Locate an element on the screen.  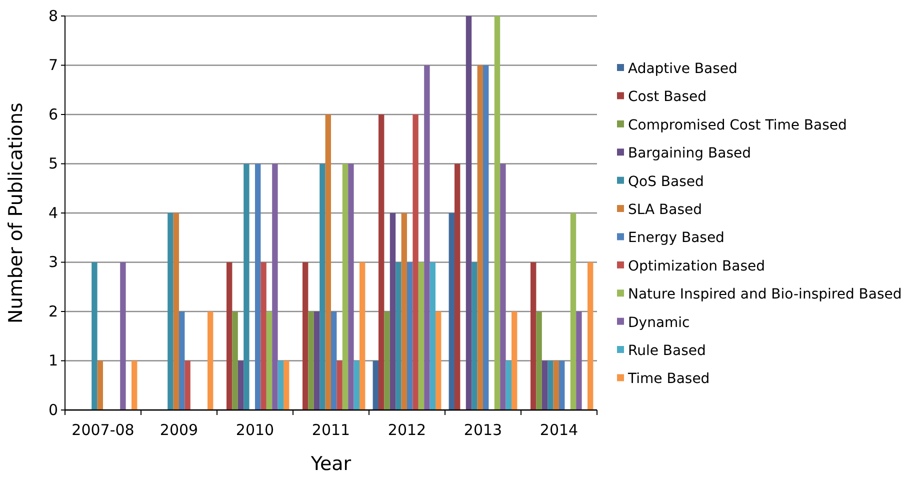
y-tick-label: 0 is located at coordinates (53, 409).